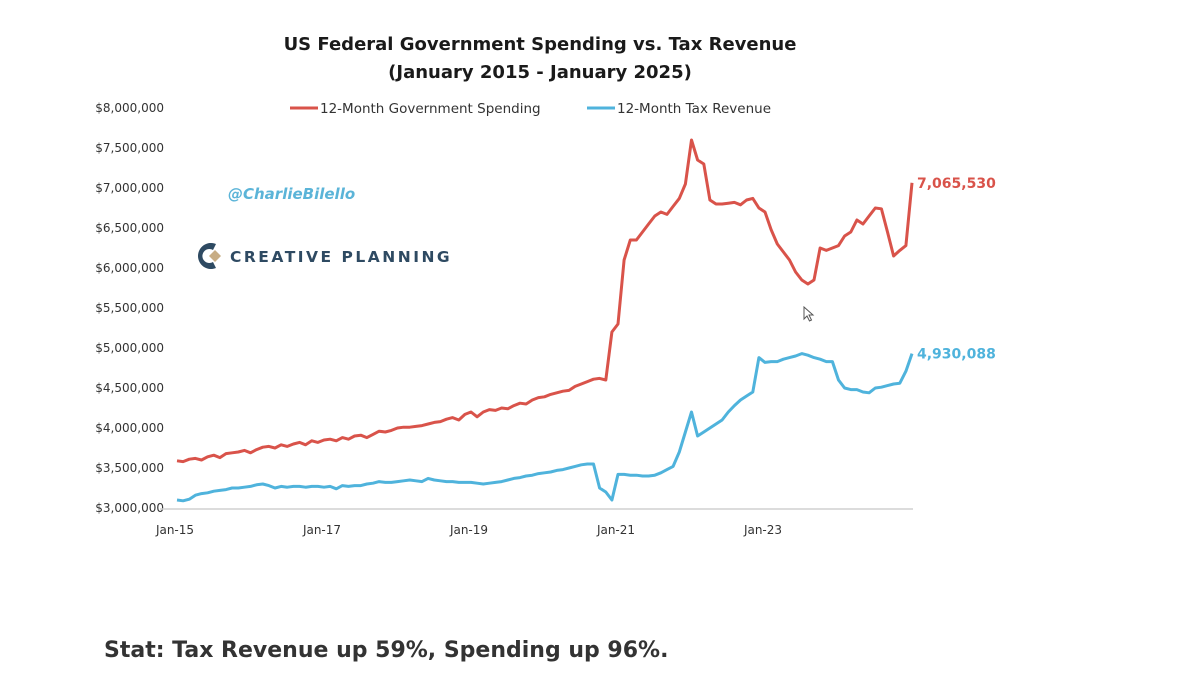  I want to click on chart-subtitle: (January 2015 - January 2025), so click(540, 72).